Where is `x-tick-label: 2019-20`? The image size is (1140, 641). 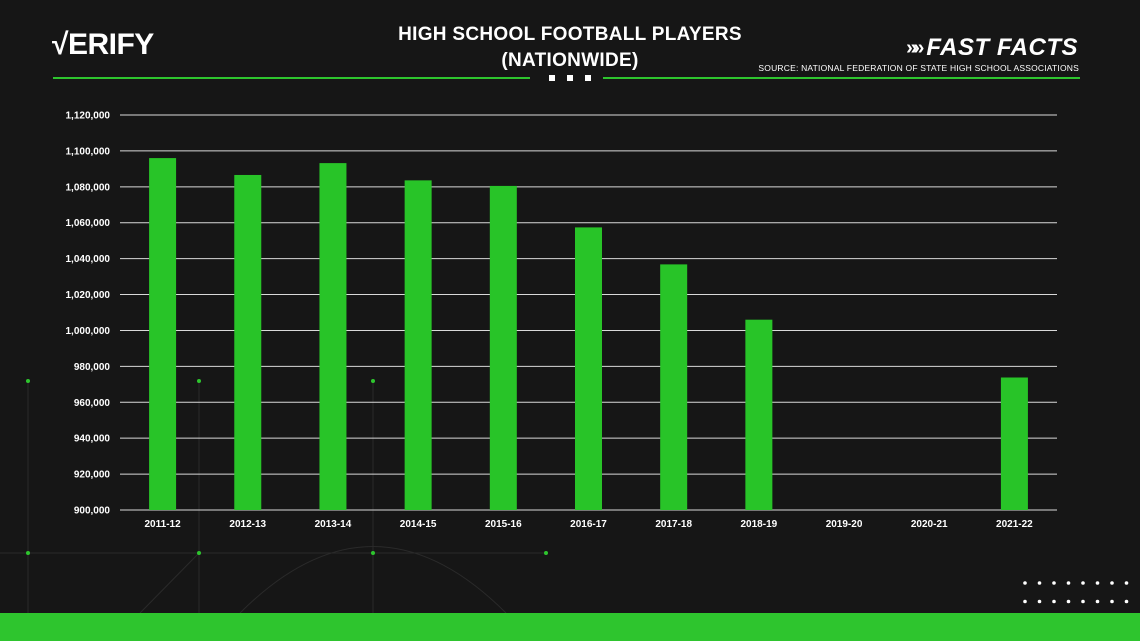 x-tick-label: 2019-20 is located at coordinates (844, 524).